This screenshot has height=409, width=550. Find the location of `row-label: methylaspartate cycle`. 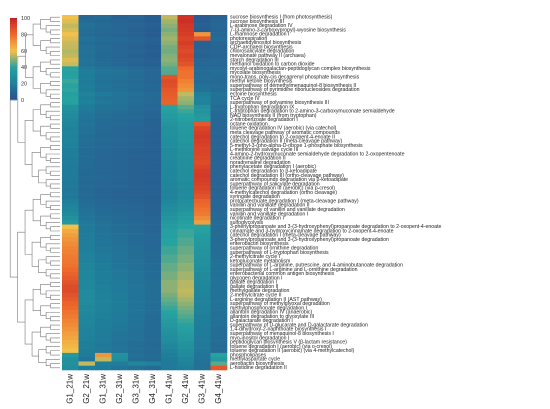

row-label: methylaspartate cycle is located at coordinates (255, 360).